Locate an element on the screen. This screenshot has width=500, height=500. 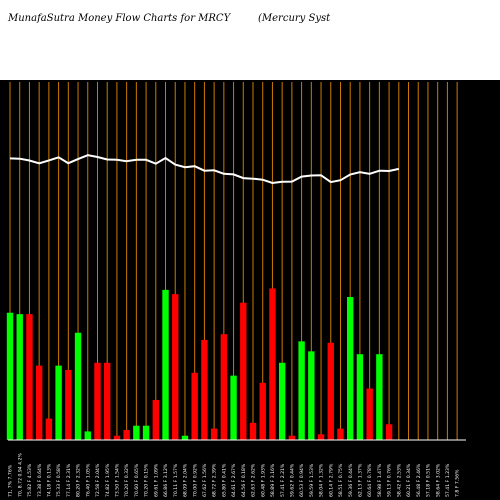
x-tick-label: 71, 7% 7.76% is located at coordinates (11, 480).